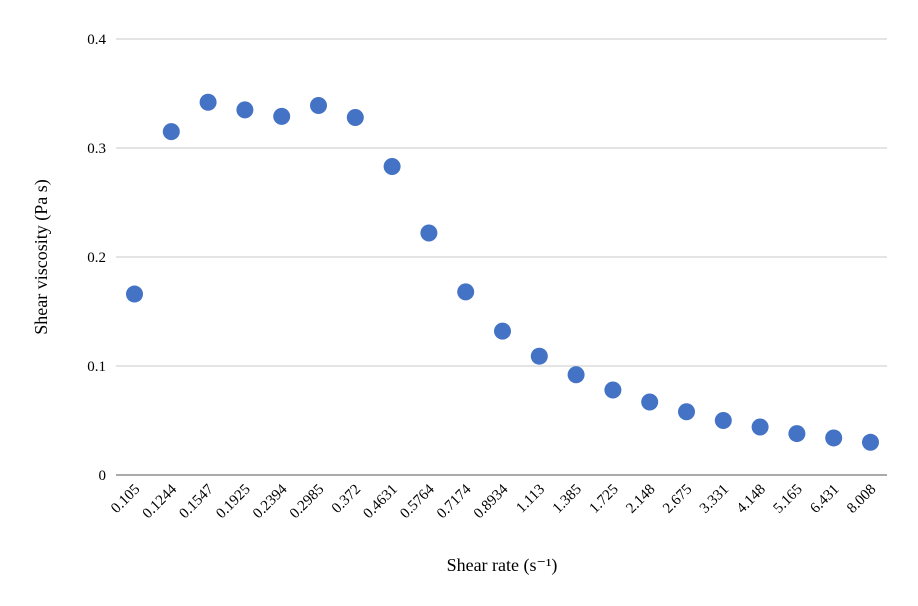 This screenshot has height=606, width=918. I want to click on y-axis-ticks: 0 0.1 0.2 0.3 0.4, so click(96, 258).